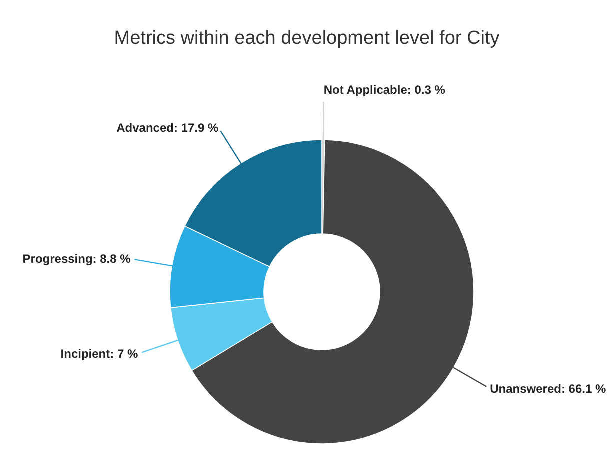 Image resolution: width=607 pixels, height=453 pixels. I want to click on slice-label: Progressing: 8.8 %, so click(77, 259).